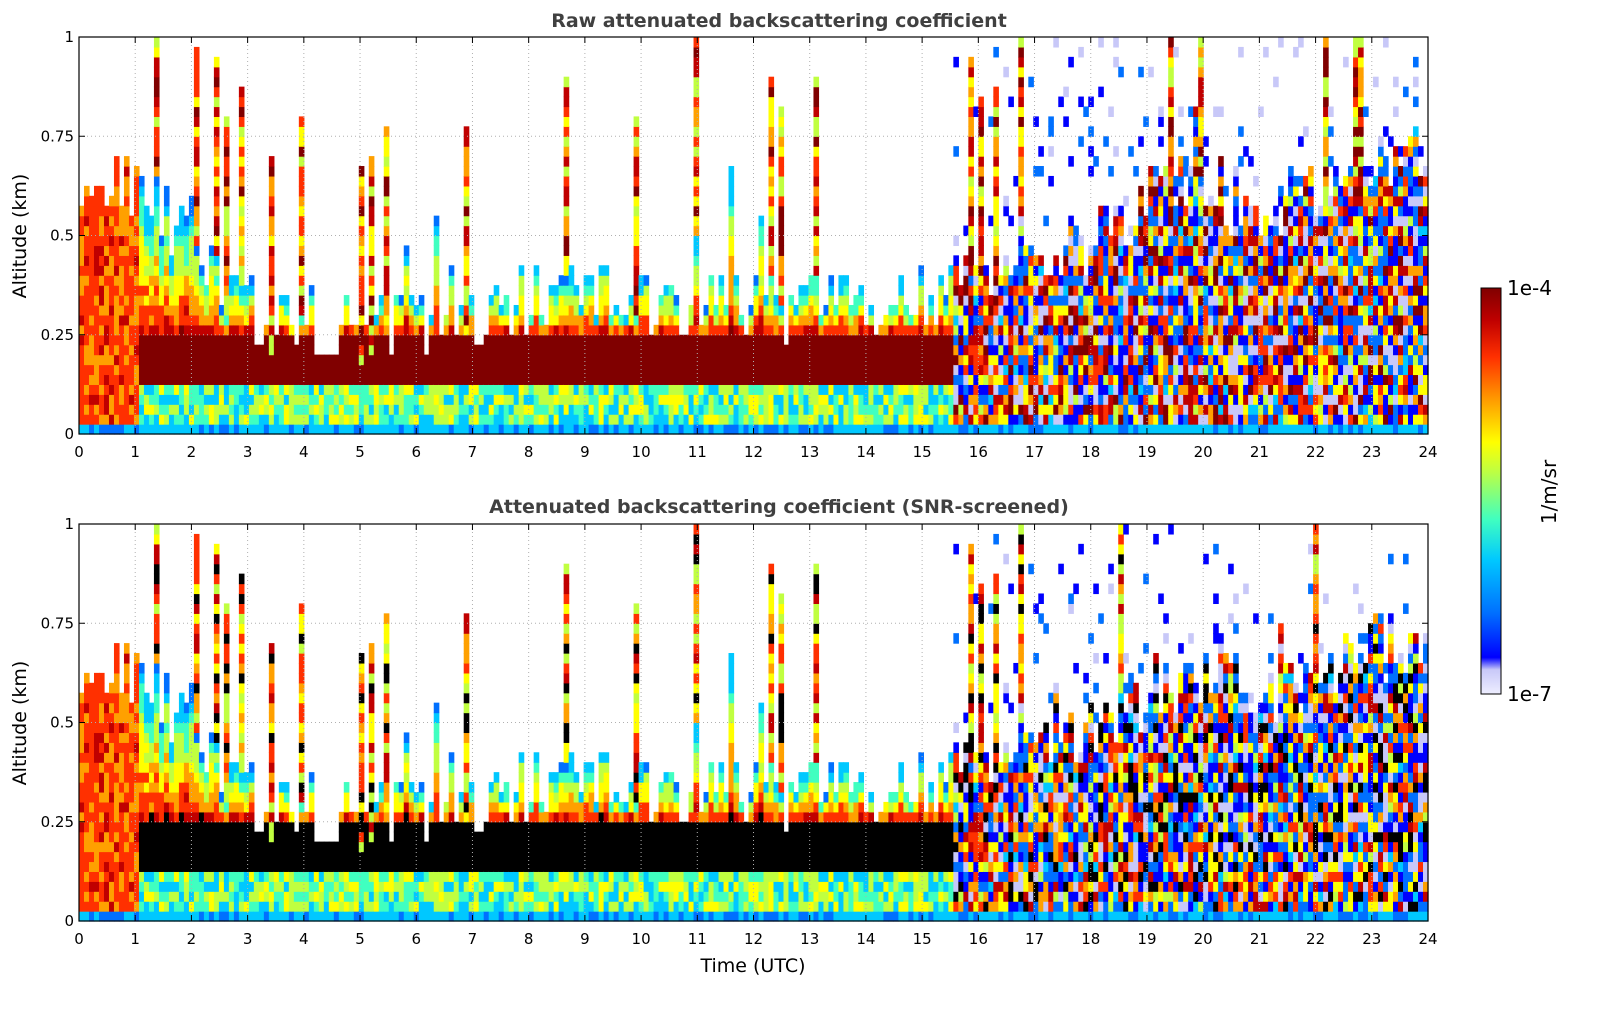 The height and width of the screenshot is (1024, 1621). What do you see at coordinates (1549, 491) in the screenshot?
I see `colorbar-unit-label: 1/m/sr` at bounding box center [1549, 491].